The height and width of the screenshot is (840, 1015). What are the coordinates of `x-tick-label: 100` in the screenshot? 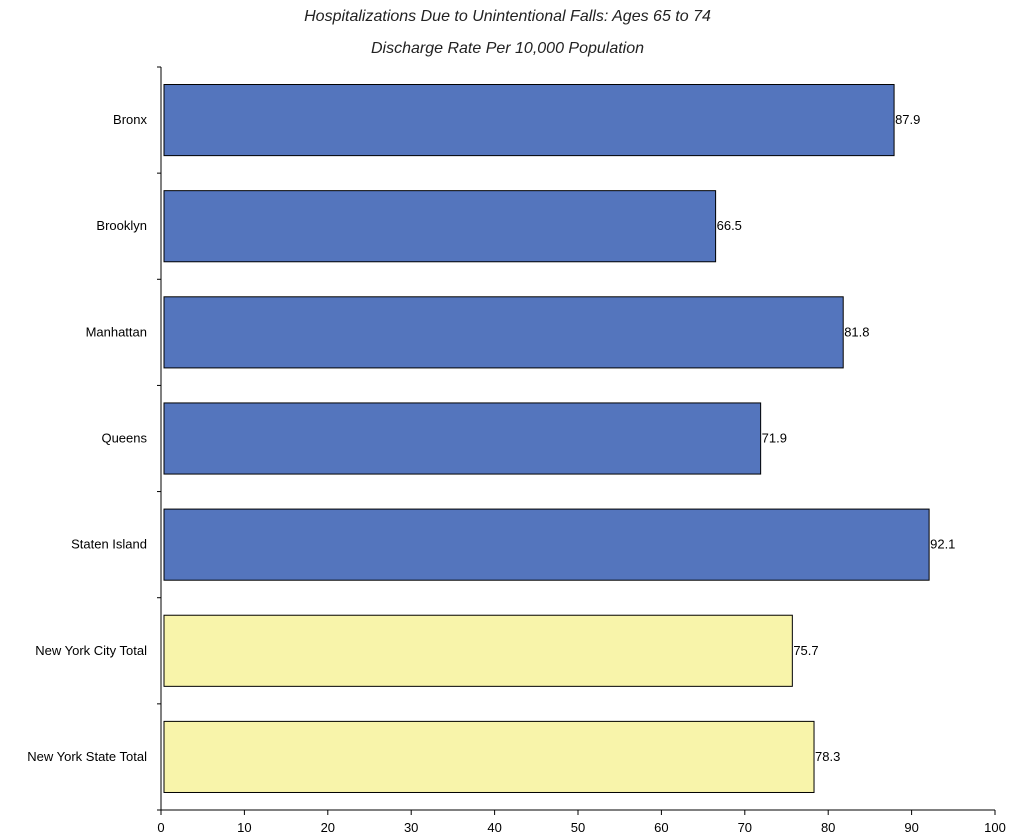 It's located at (995, 827).